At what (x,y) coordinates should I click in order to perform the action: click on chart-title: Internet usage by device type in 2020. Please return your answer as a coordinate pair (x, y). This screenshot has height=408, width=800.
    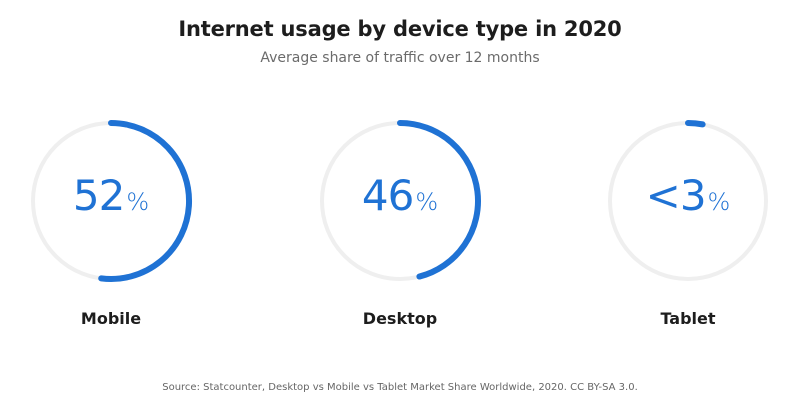
    Looking at the image, I should click on (400, 29).